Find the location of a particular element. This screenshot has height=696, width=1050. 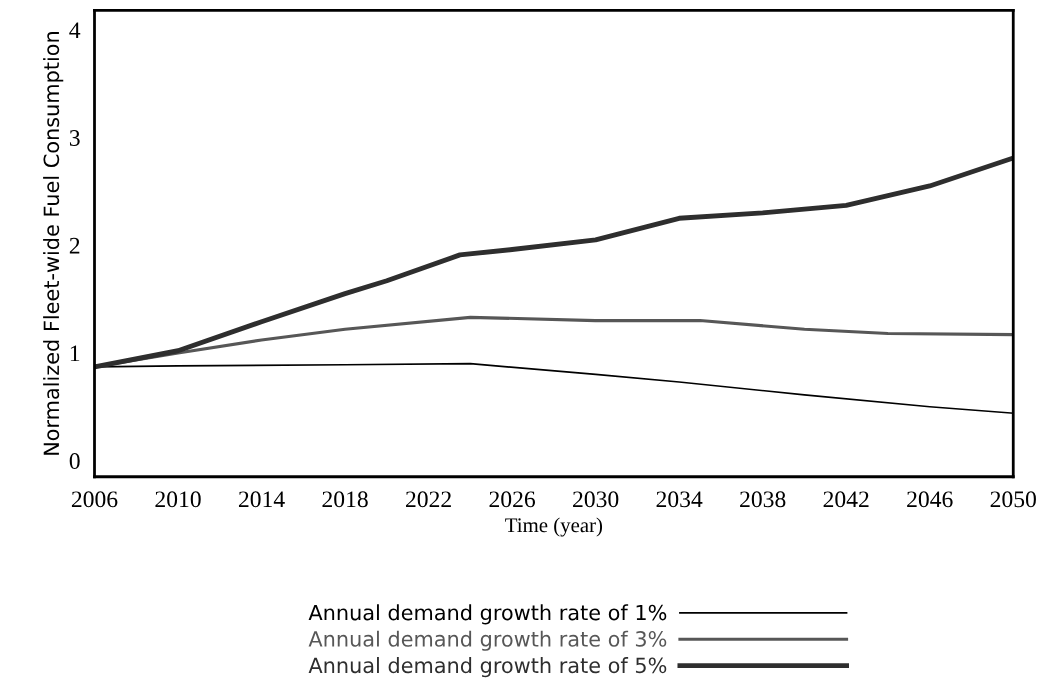

y-tick-label: 2 is located at coordinates (74, 245).